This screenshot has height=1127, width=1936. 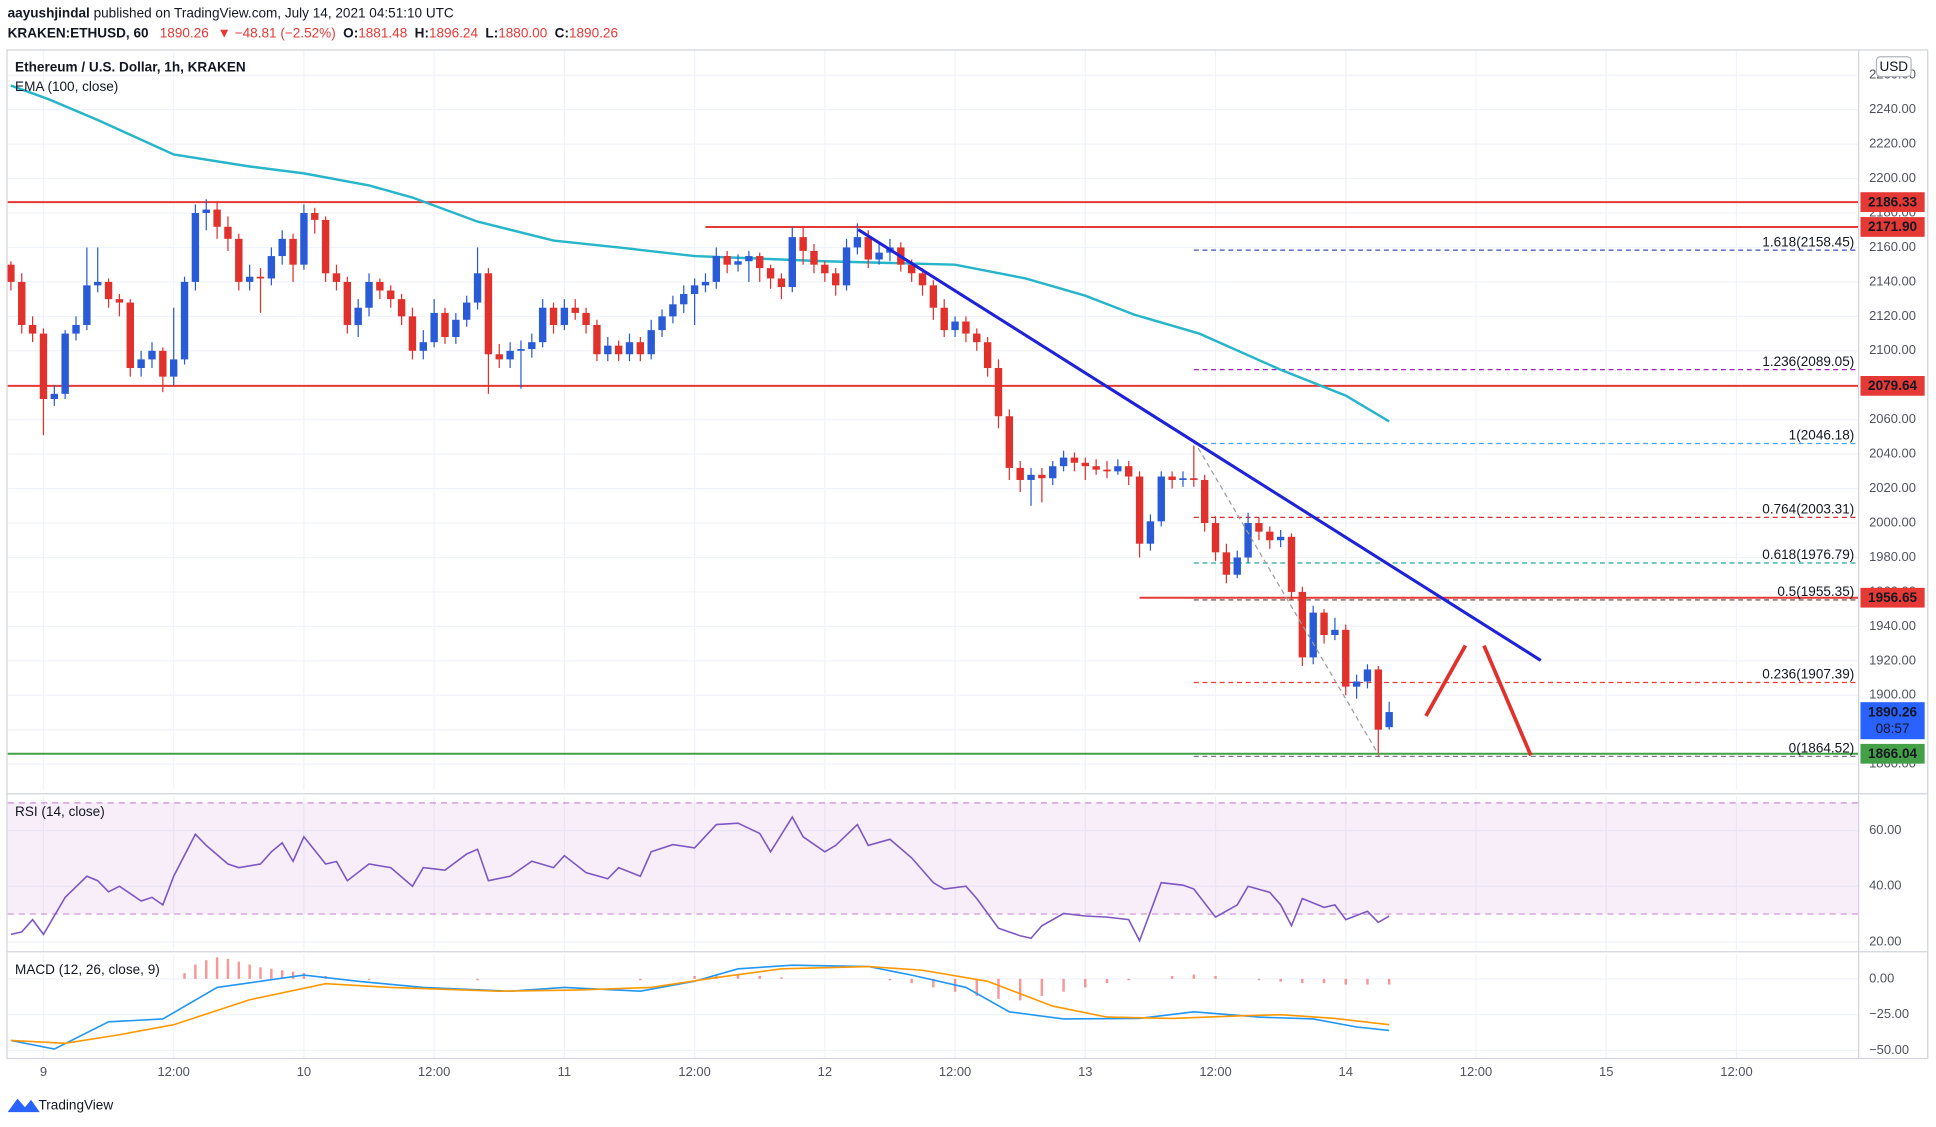 I want to click on y-tick-label: −25.00, so click(x=1889, y=1013).